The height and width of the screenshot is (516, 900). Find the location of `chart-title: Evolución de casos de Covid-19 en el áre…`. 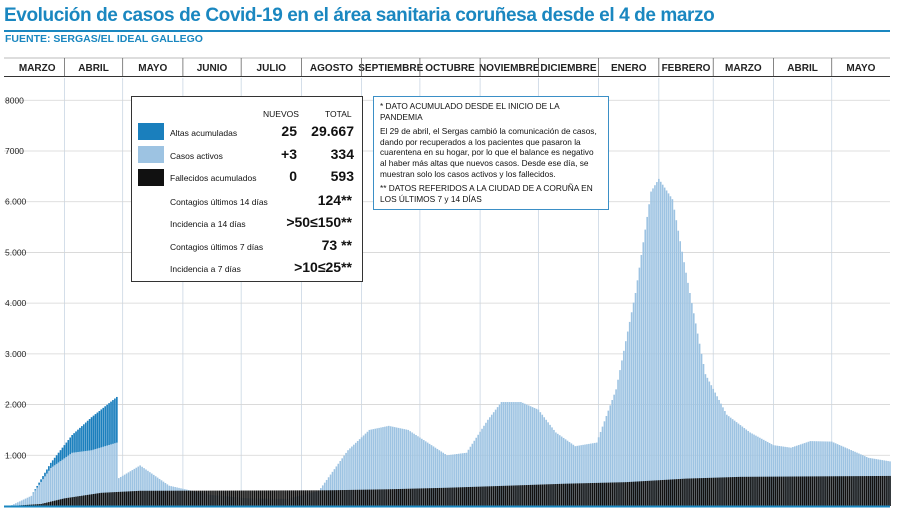

chart-title: Evolución de casos de Covid-19 en el áre… is located at coordinates (359, 15).